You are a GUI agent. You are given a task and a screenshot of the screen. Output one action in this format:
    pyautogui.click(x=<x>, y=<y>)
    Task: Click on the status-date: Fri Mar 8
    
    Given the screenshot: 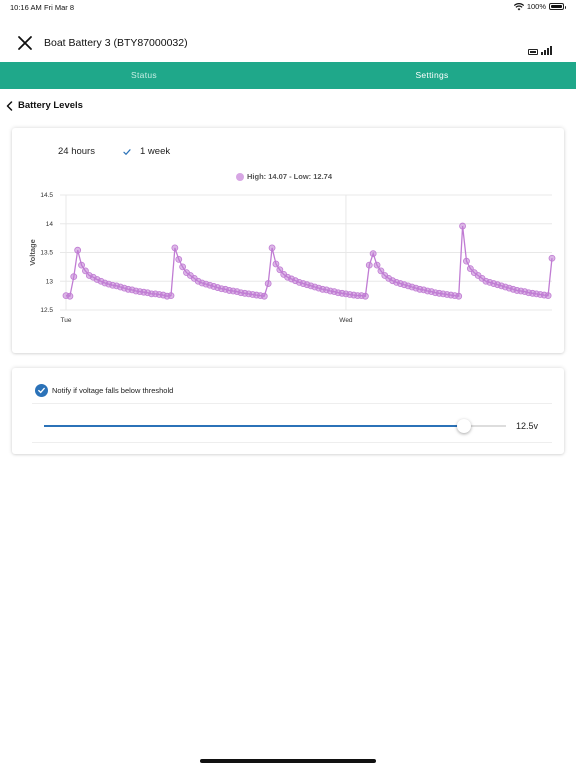 What is the action you would take?
    pyautogui.click(x=59, y=7)
    